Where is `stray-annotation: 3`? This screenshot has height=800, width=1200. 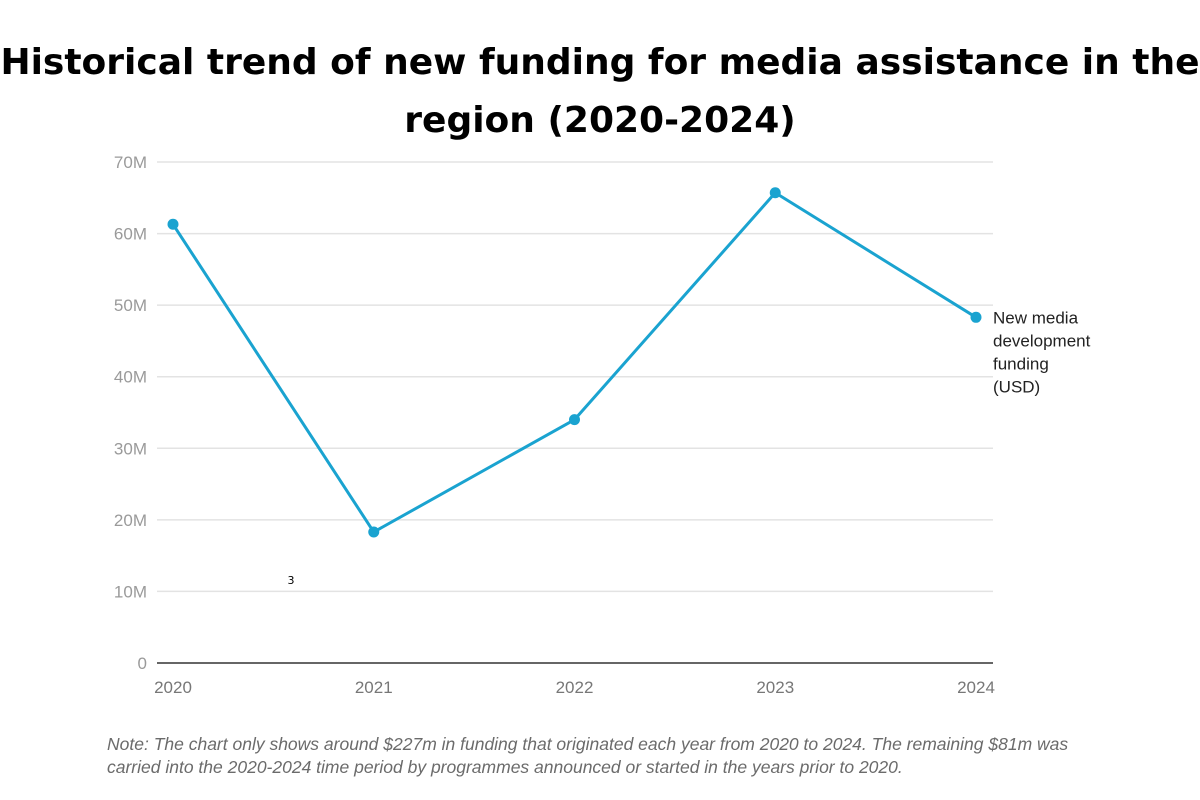 stray-annotation: 3 is located at coordinates (291, 580).